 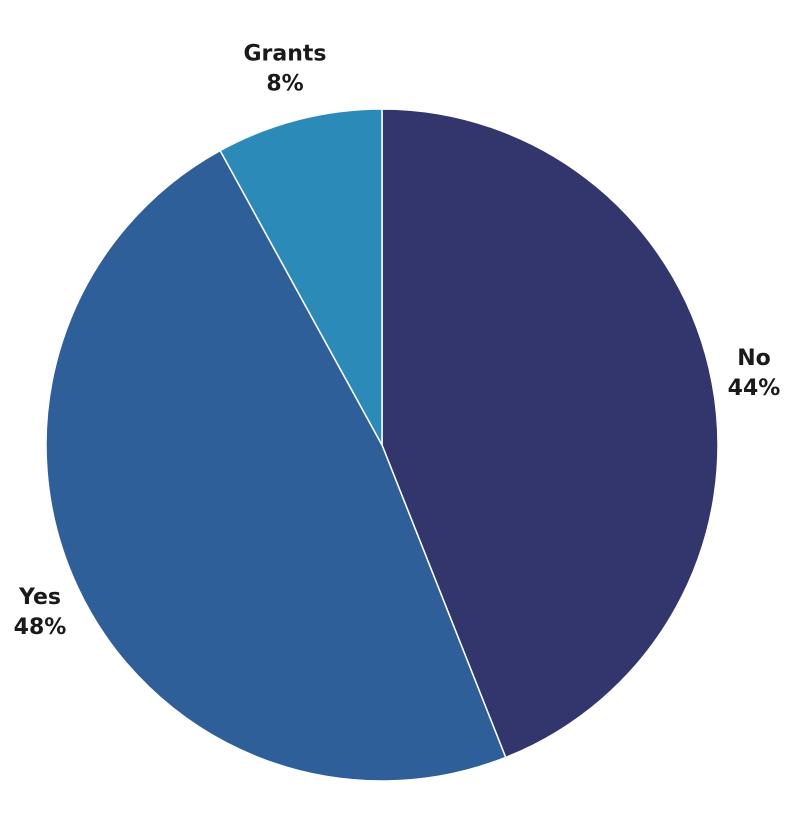 What do you see at coordinates (284, 68) in the screenshot?
I see `pie-label-grants: Grants 8%` at bounding box center [284, 68].